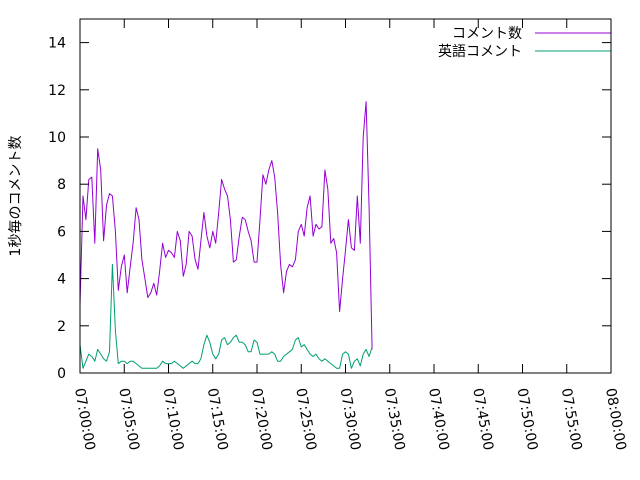 The width and height of the screenshot is (640, 480). What do you see at coordinates (61, 374) in the screenshot?
I see `y-tick-label: 0` at bounding box center [61, 374].